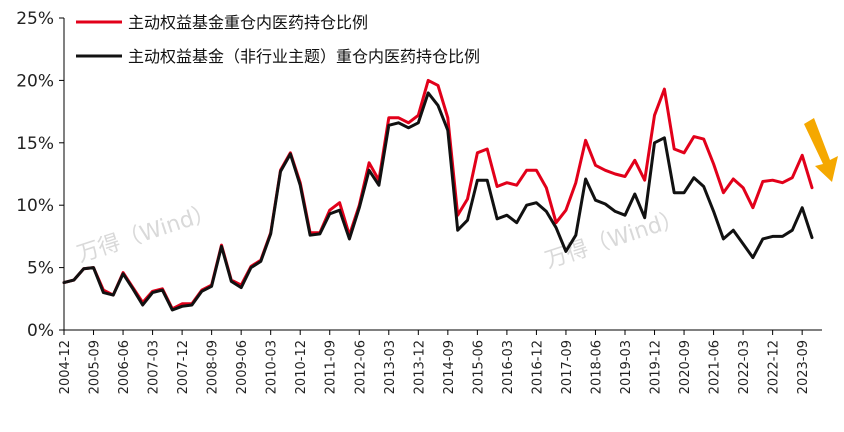 Image resolution: width=844 pixels, height=432 pixels. I want to click on x-tick-label: 2010-03, so click(272, 367).